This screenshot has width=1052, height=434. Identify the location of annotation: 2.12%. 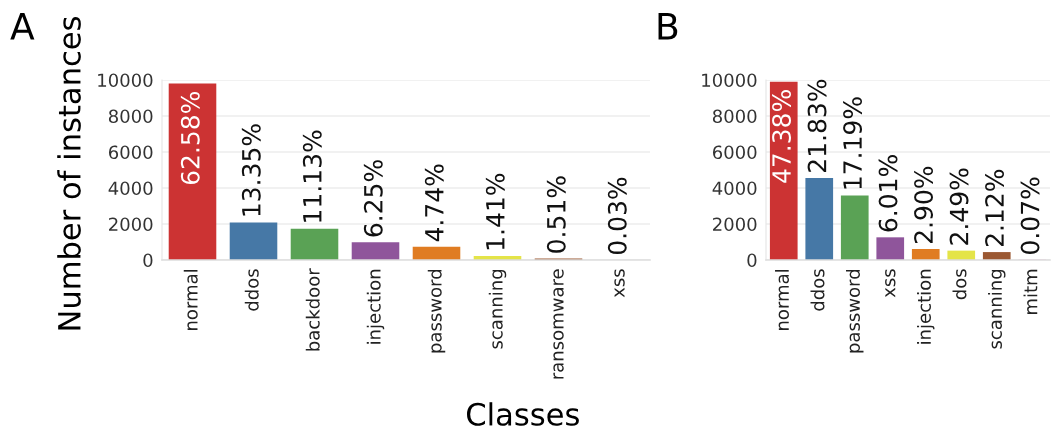
(994, 208).